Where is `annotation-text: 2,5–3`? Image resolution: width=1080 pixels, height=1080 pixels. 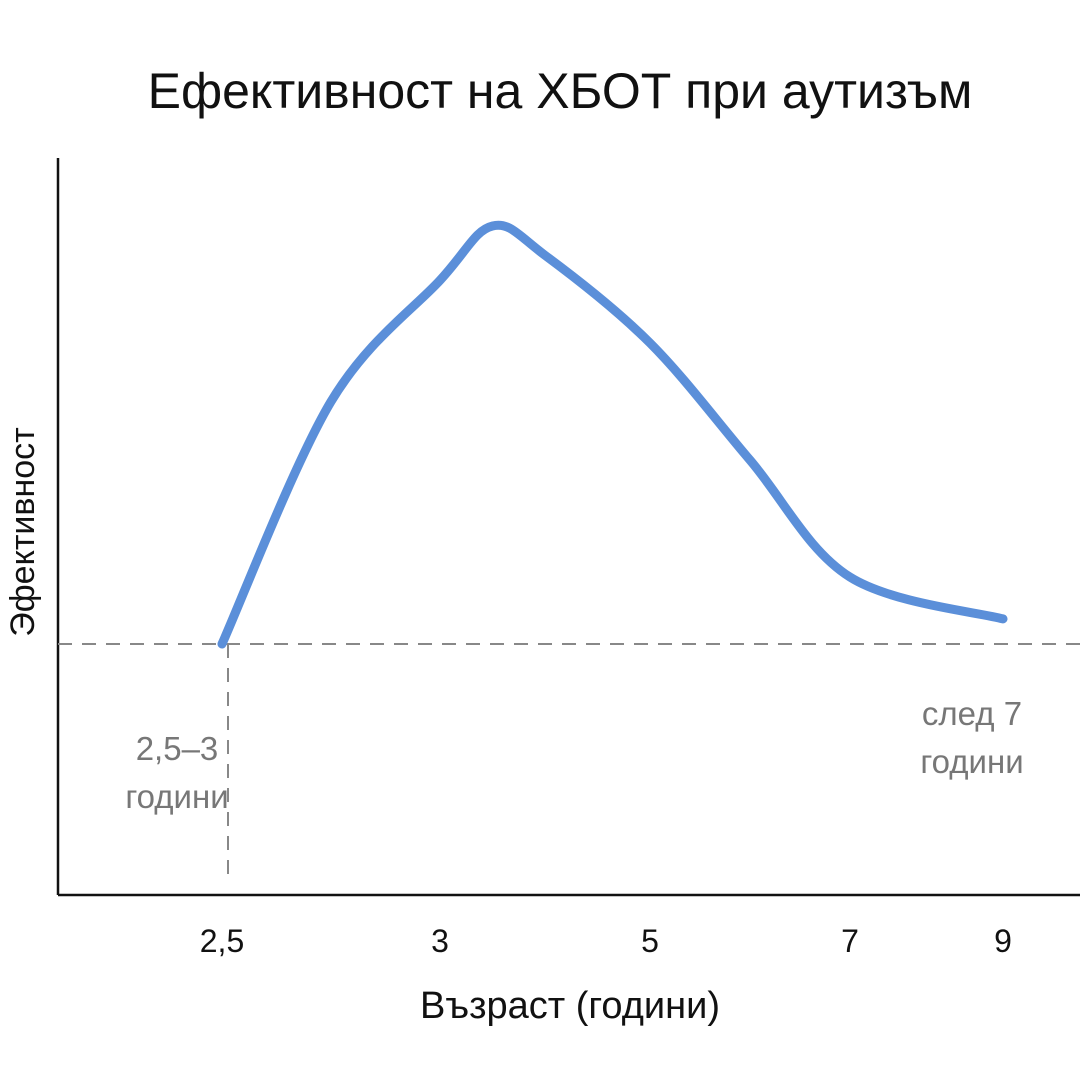
annotation-text: 2,5–3 is located at coordinates (177, 748).